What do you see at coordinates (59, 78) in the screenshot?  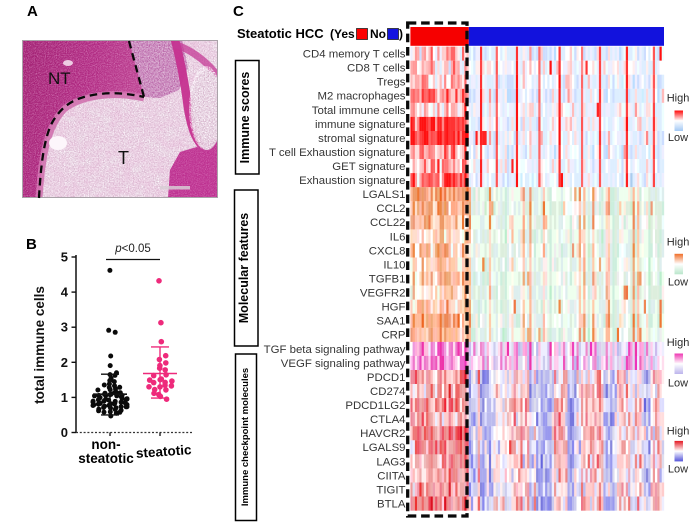 I see `svg-text: NT` at bounding box center [59, 78].